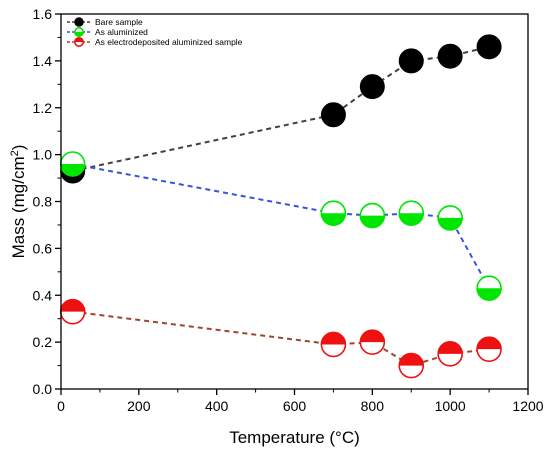 This screenshot has width=550, height=455. Describe the element at coordinates (18, 148) in the screenshot. I see `y-axis-title-close: )` at that location.